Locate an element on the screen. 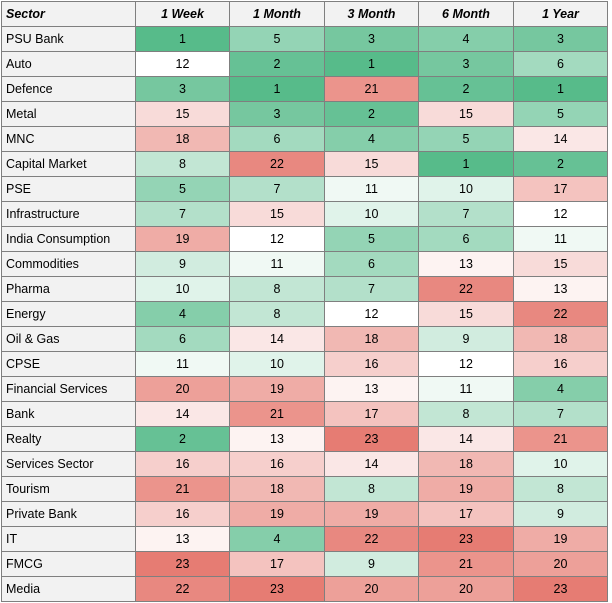 Image resolution: width=612 pixels, height=603 pixels. header-6-month: 6 Month is located at coordinates (466, 14).